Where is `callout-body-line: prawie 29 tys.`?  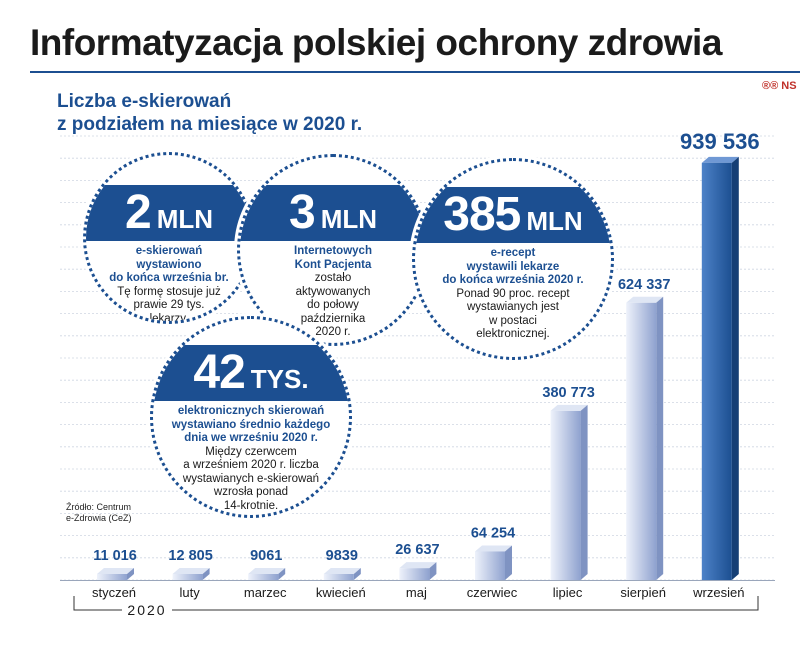
callout-body-line: prawie 29 tys. is located at coordinates (169, 305).